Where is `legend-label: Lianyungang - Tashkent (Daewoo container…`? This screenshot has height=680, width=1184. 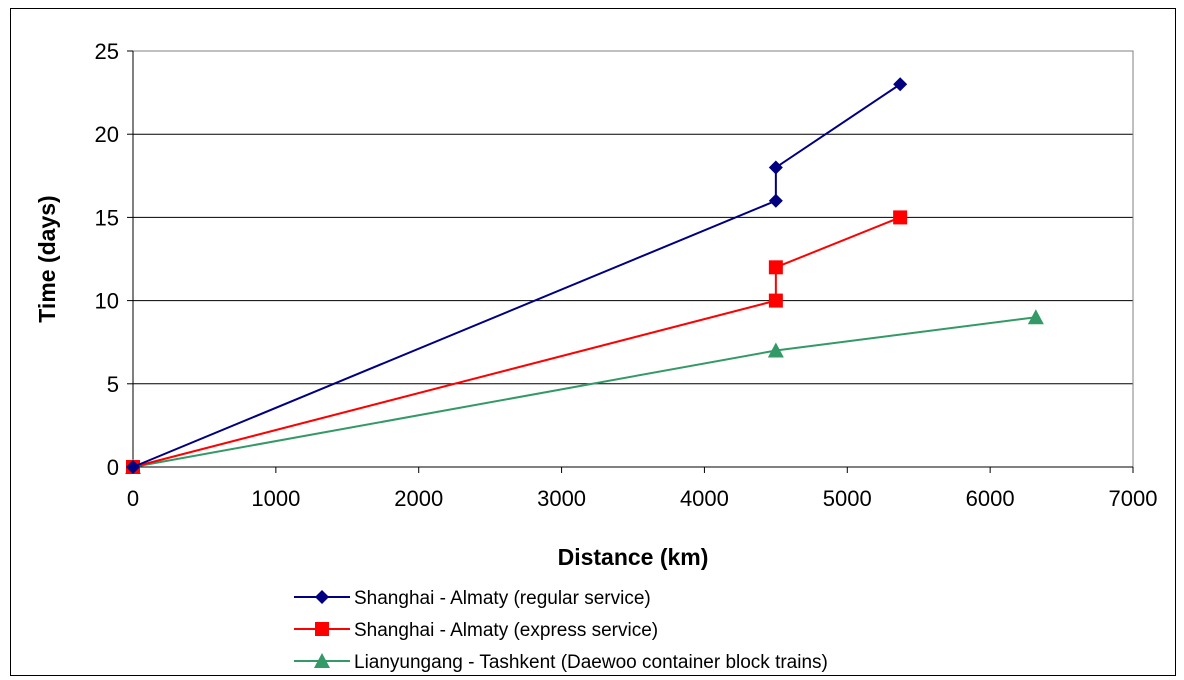
legend-label: Lianyungang - Tashkent (Daewoo container… is located at coordinates (591, 662).